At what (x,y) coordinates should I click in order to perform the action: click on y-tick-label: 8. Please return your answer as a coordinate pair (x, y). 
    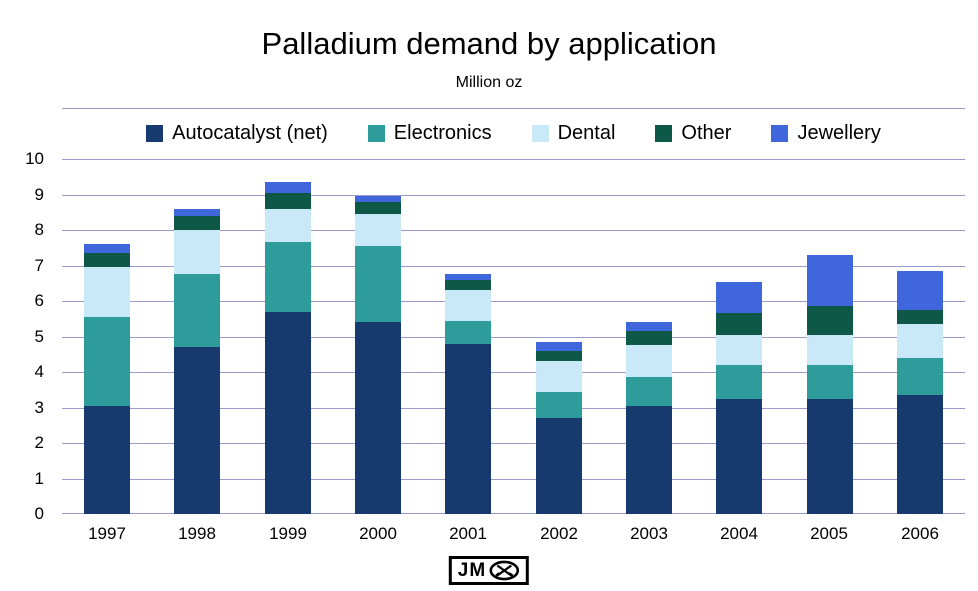
    Looking at the image, I should click on (39, 229).